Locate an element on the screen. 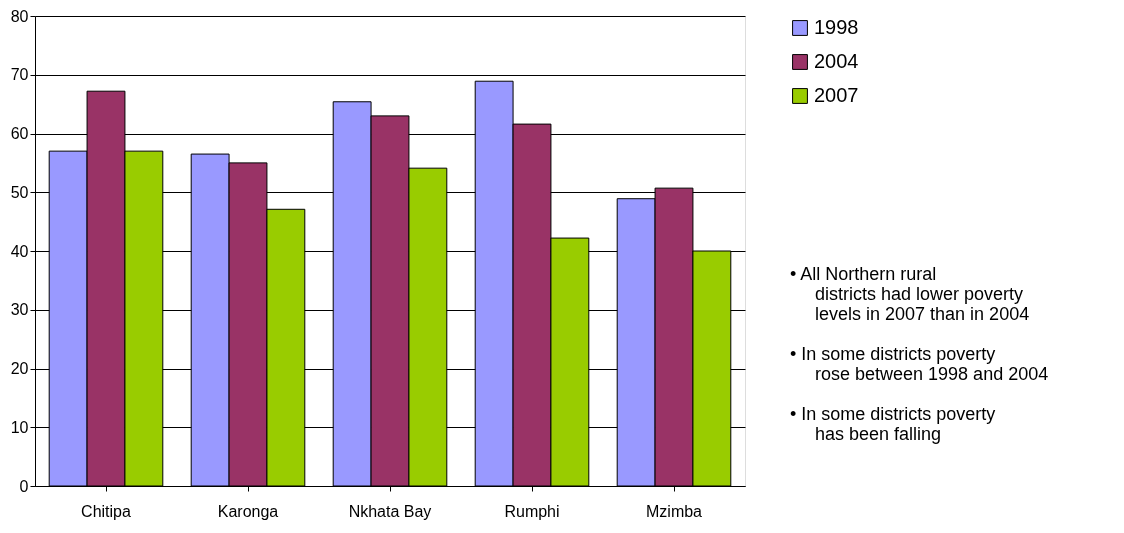 The image size is (1124, 533). text: • In some districts poverty has been falling is located at coordinates (893, 424).